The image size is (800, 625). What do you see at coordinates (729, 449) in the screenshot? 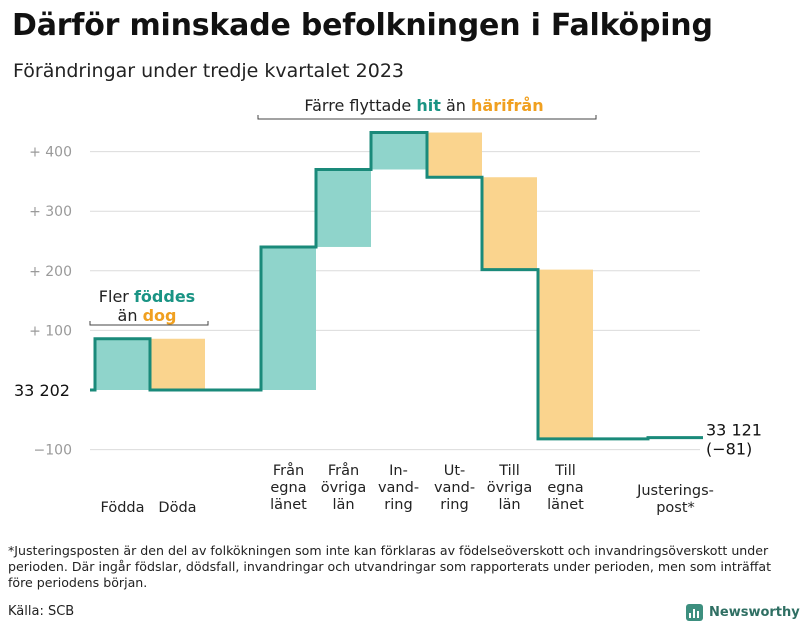
I see `end-change-label: (−81)` at bounding box center [729, 449].